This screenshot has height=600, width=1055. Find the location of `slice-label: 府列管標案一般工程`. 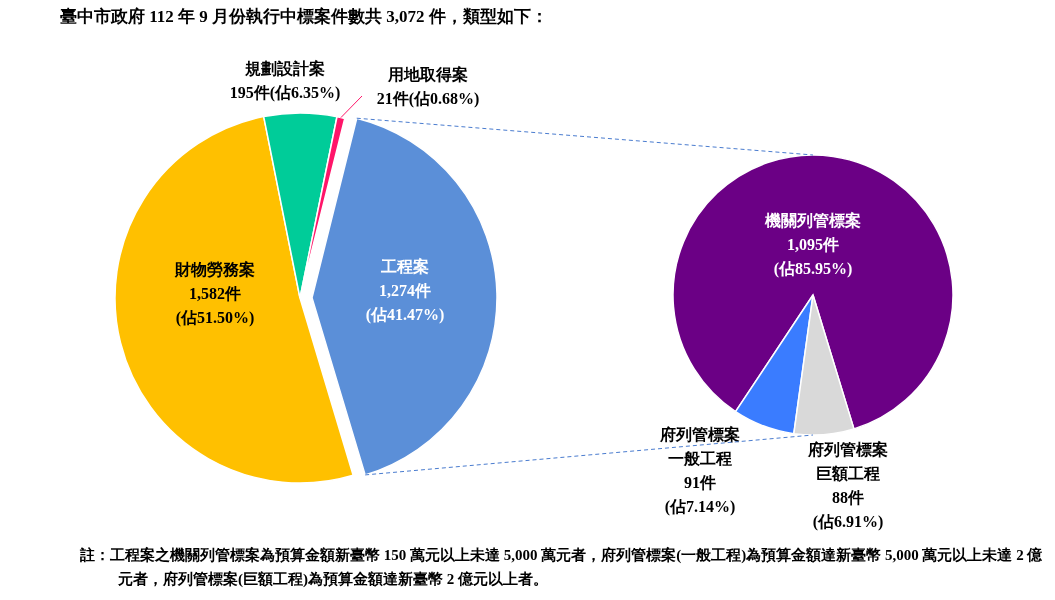

slice-label: 府列管標案一般工程 is located at coordinates (699, 446).